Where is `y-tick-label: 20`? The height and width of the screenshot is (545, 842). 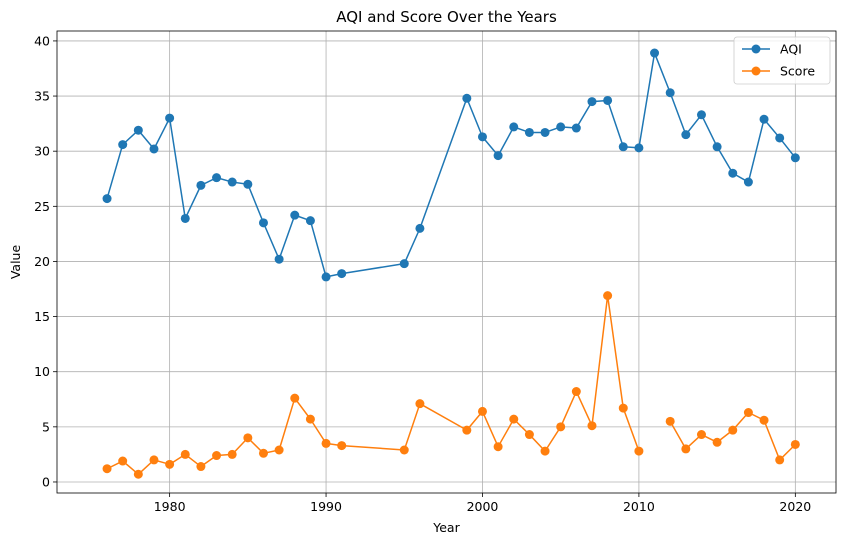
y-tick-label: 20 is located at coordinates (42, 261).